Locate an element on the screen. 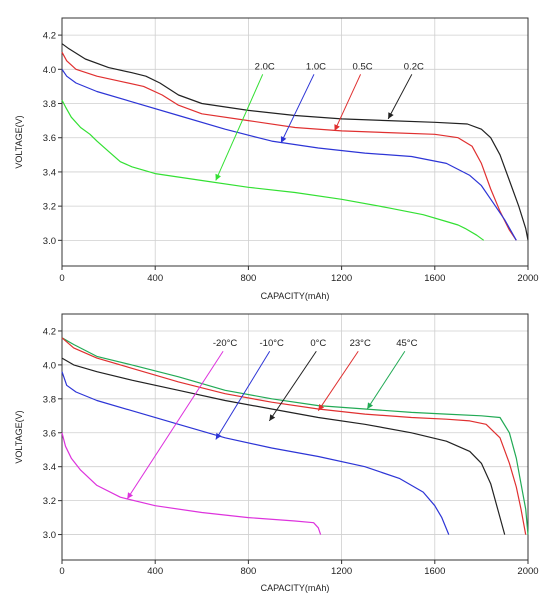  series-arrow-0.5C is located at coordinates (348, 103).